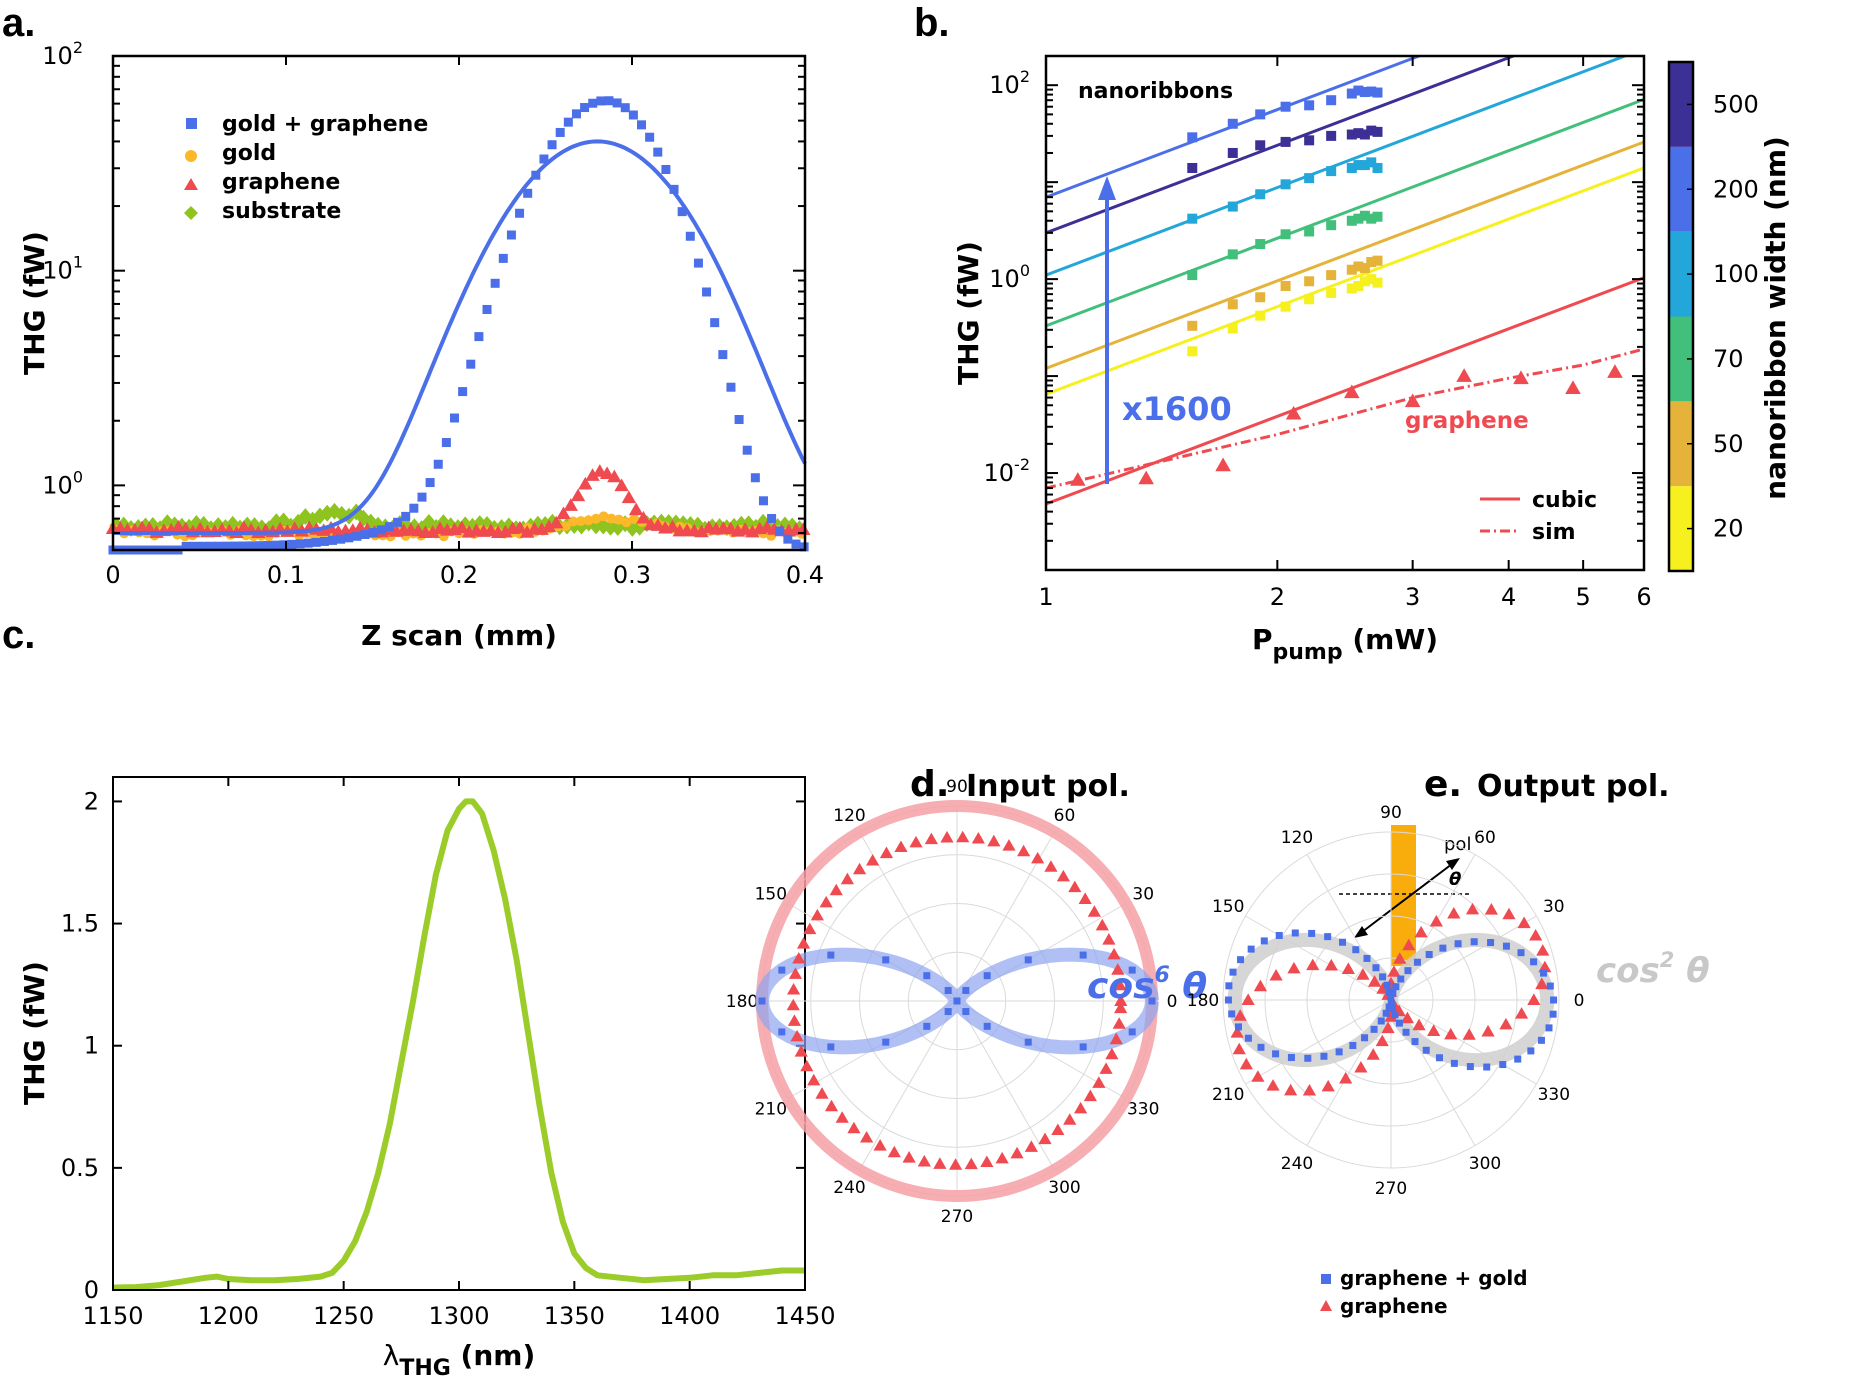  I want to click on polar-angle-label: 30, so click(1143, 895).